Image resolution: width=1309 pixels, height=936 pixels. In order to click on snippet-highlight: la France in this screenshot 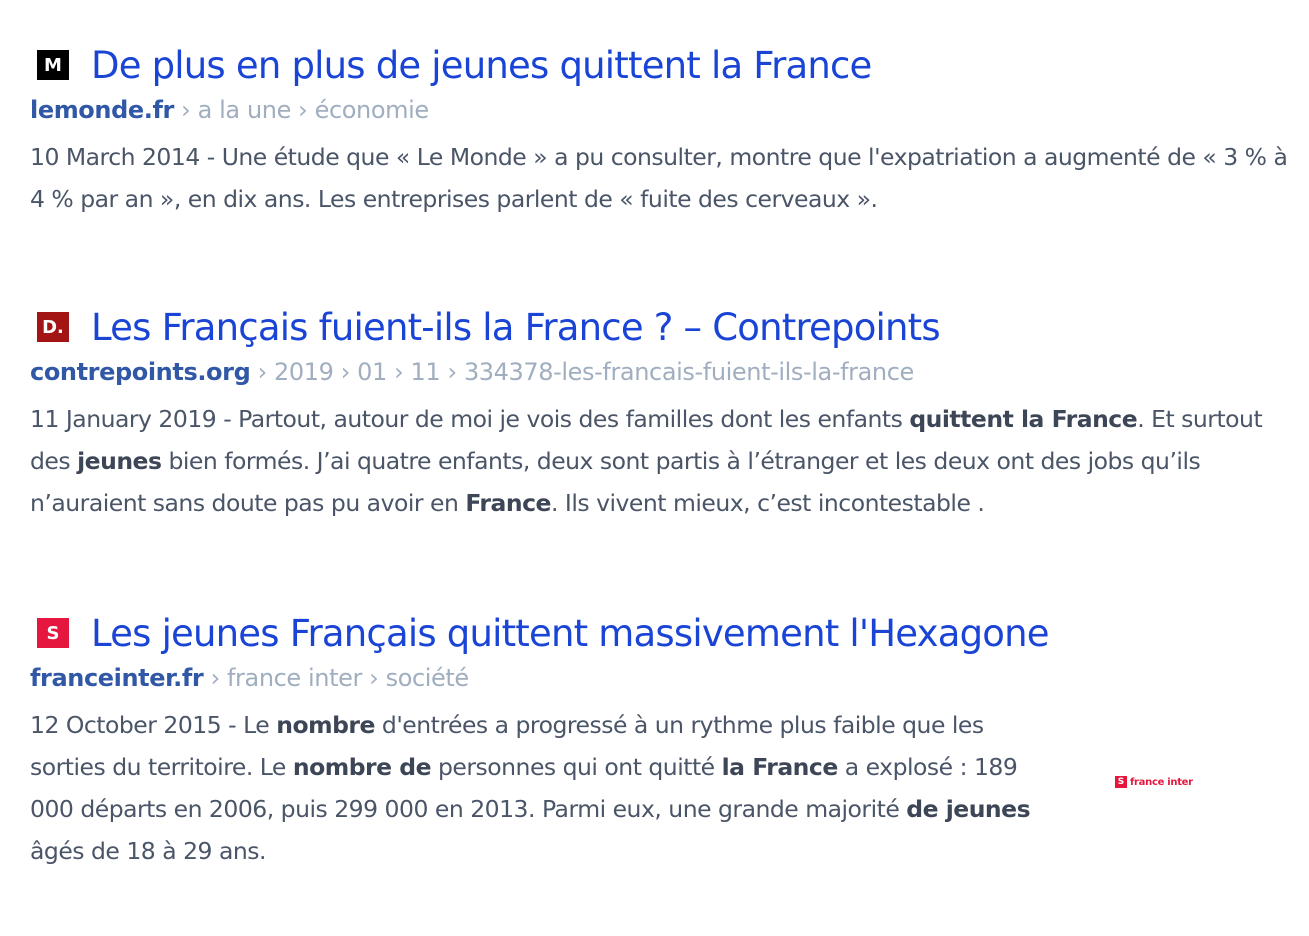, I will do `click(780, 767)`.